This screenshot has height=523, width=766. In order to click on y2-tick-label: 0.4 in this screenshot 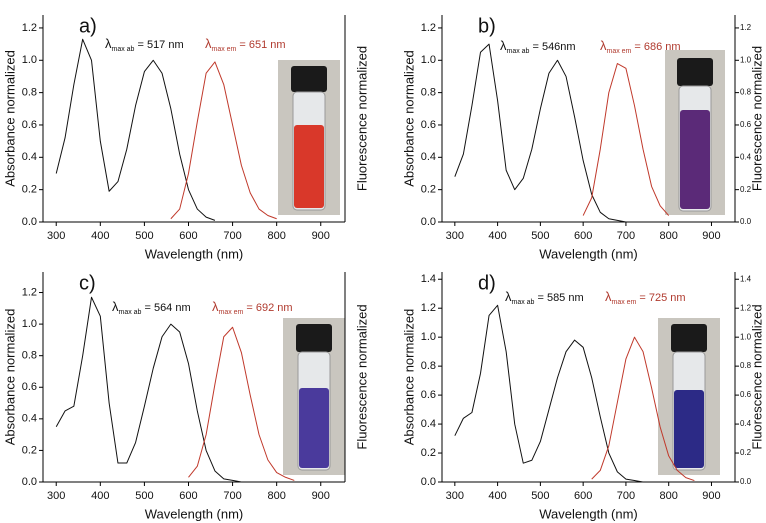, I will do `click(746, 423)`.